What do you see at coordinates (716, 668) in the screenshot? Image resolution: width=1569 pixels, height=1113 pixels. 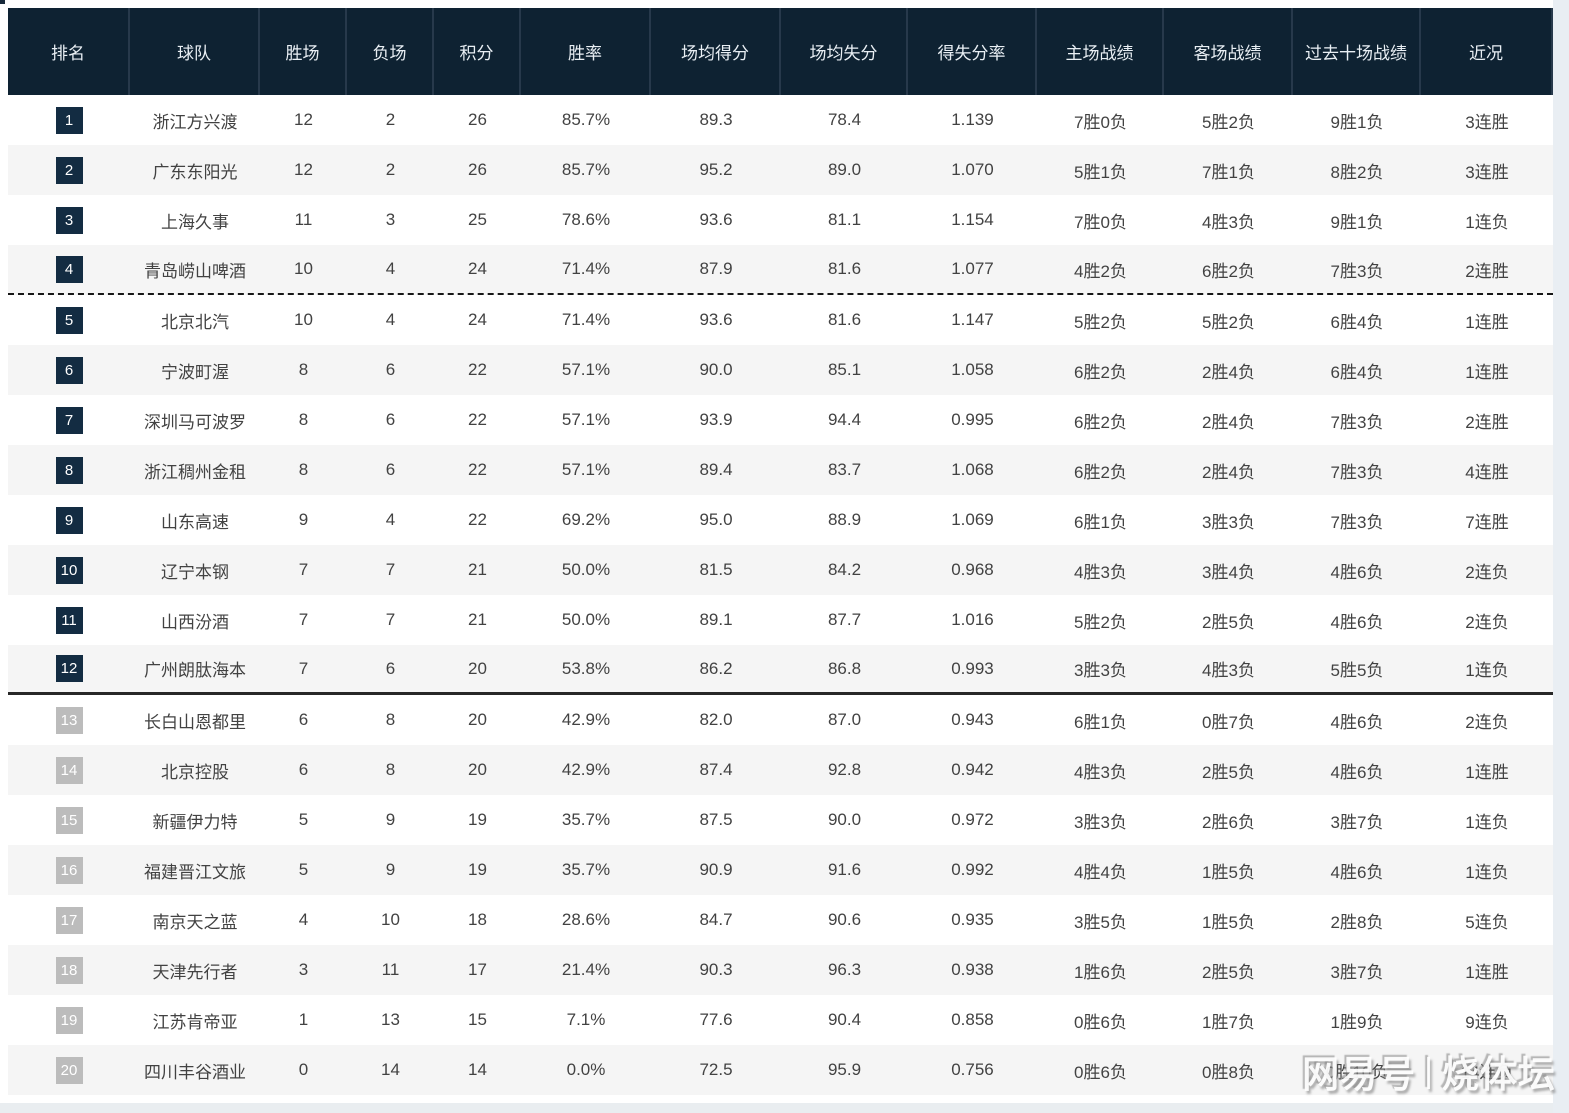 I see `cell-avg_points_for: 86.2` at bounding box center [716, 668].